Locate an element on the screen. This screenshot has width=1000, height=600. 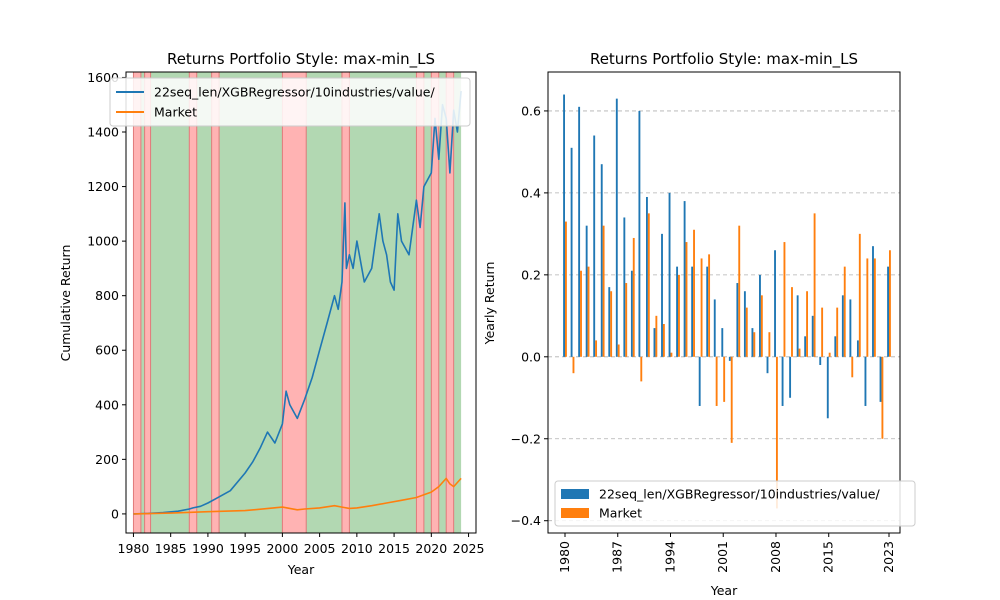
strategy-bar-2010 is located at coordinates (790, 377).